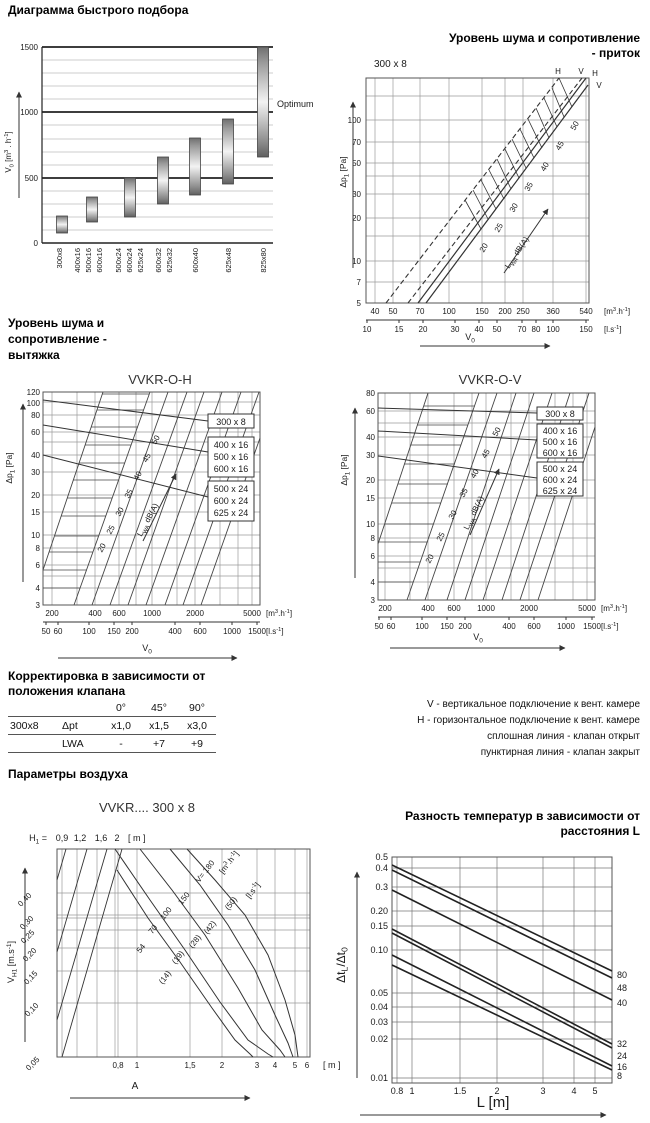 The height and width of the screenshot is (1123, 650). I want to click on svg-text: 625x32, so click(169, 260).